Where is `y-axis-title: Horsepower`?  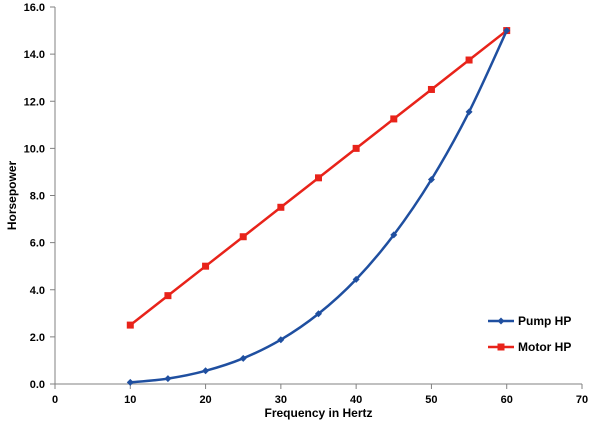 y-axis-title: Horsepower is located at coordinates (12, 195).